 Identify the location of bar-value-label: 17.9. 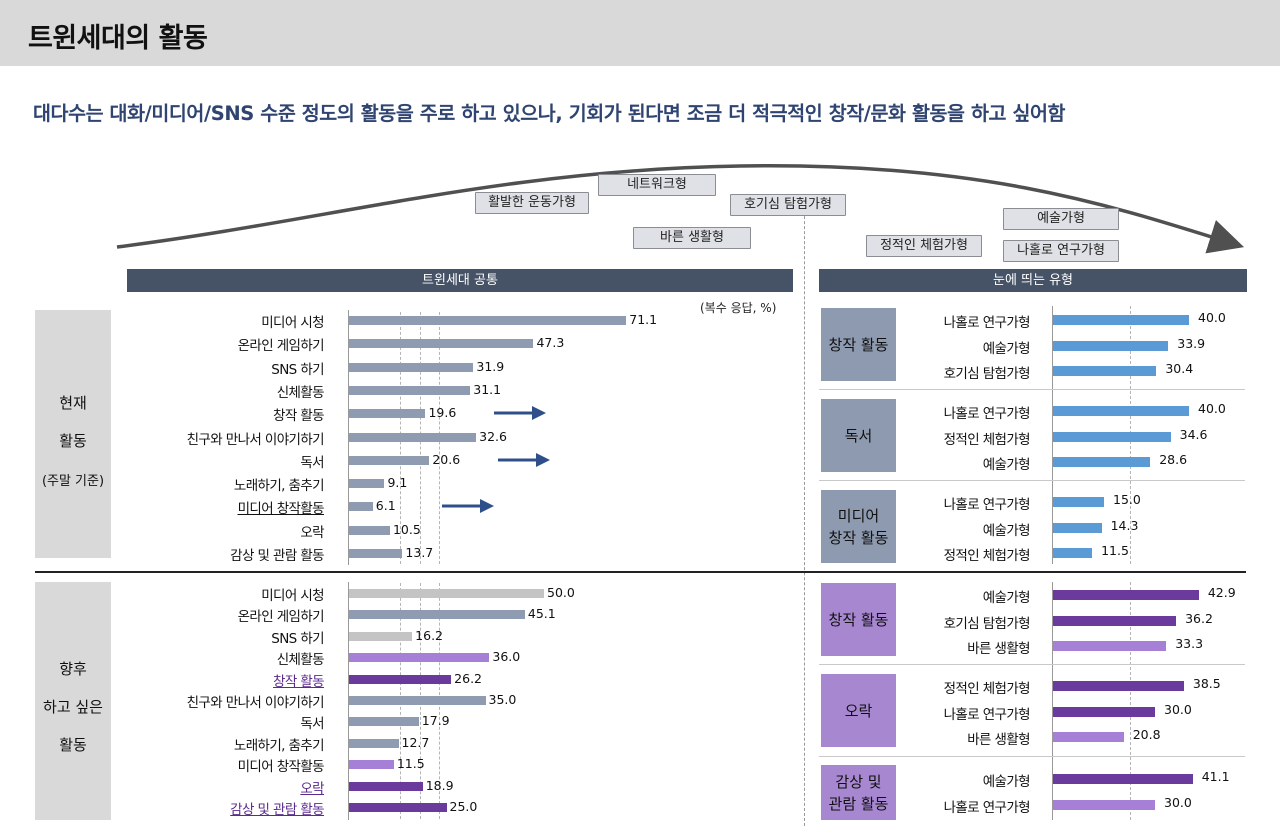
(435, 721).